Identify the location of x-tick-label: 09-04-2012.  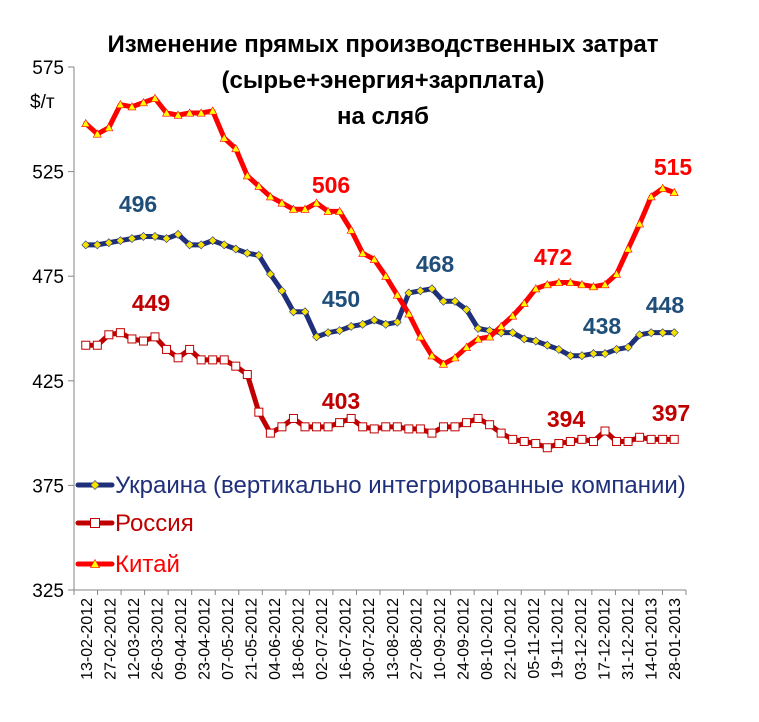
(181, 639).